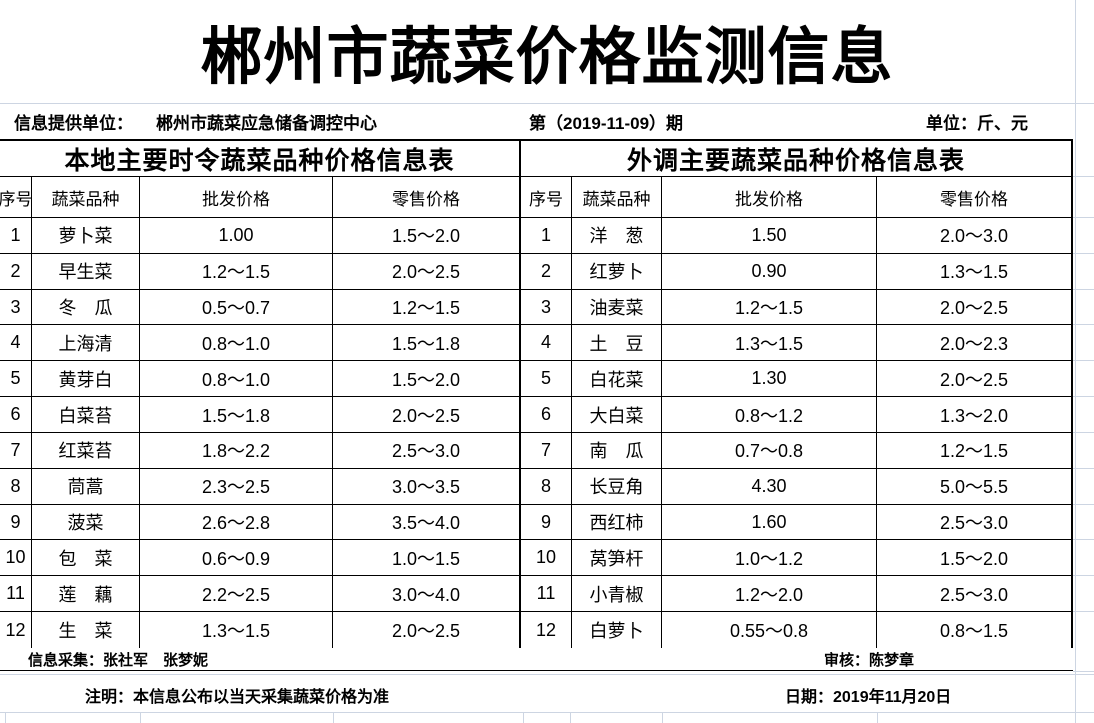 The width and height of the screenshot is (1094, 723). Describe the element at coordinates (769, 450) in the screenshot. I see `wholesale-price-cell: 0.7～0.8` at that location.